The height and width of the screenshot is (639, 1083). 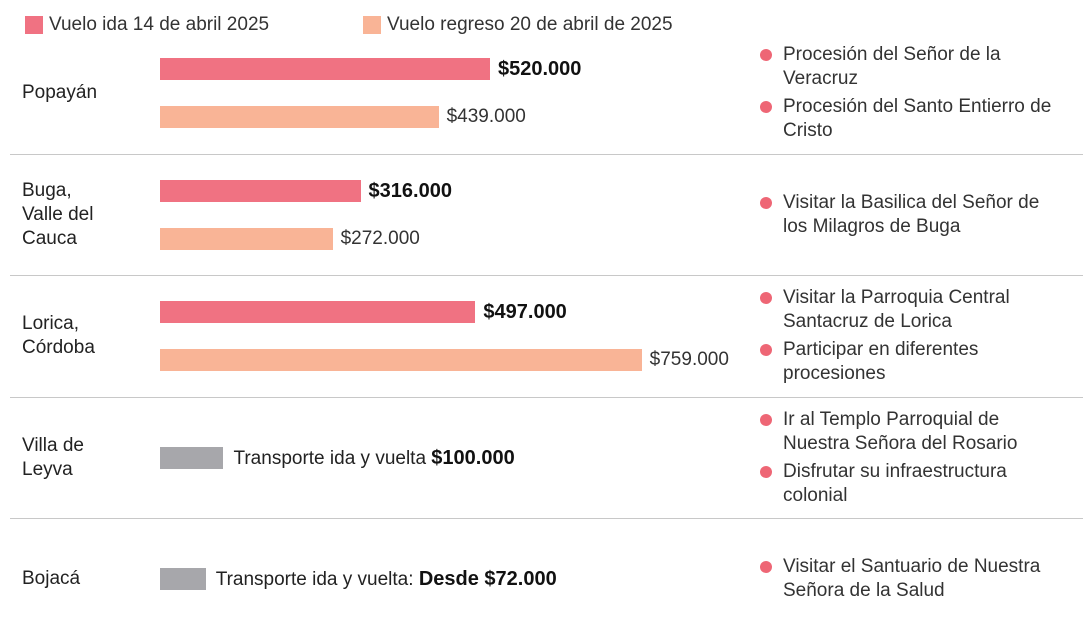 What do you see at coordinates (530, 24) in the screenshot?
I see `legend-label: Vuelo regreso 20 de abril de 2025` at bounding box center [530, 24].